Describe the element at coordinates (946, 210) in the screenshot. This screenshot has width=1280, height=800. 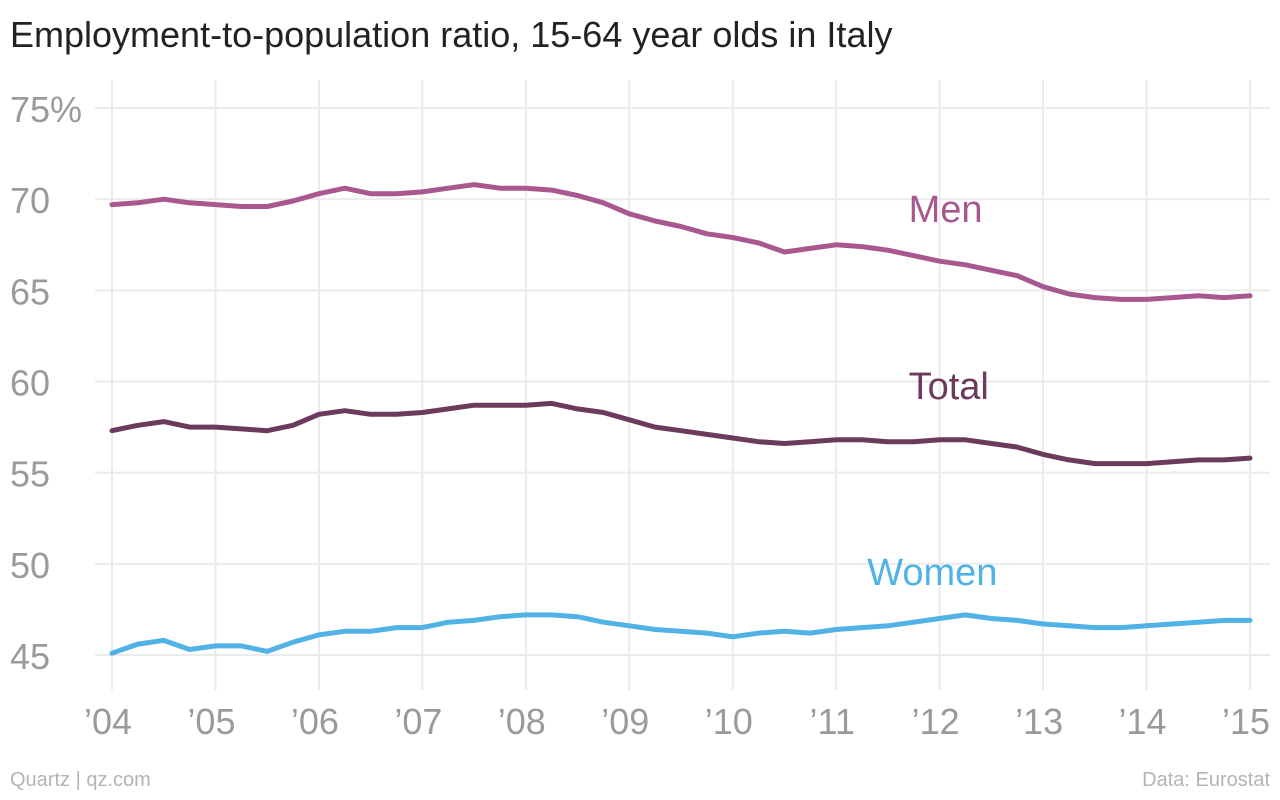
I see `series-label-men: Men` at that location.